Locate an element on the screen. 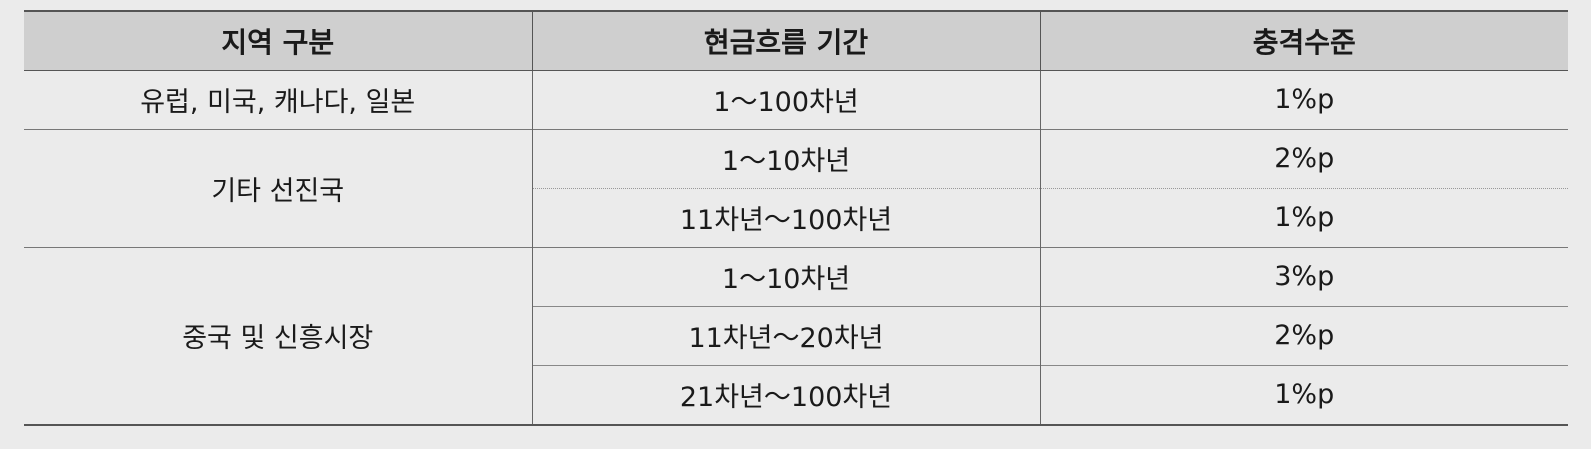 The height and width of the screenshot is (449, 1591). period-cell: 1～100차년 is located at coordinates (786, 99).